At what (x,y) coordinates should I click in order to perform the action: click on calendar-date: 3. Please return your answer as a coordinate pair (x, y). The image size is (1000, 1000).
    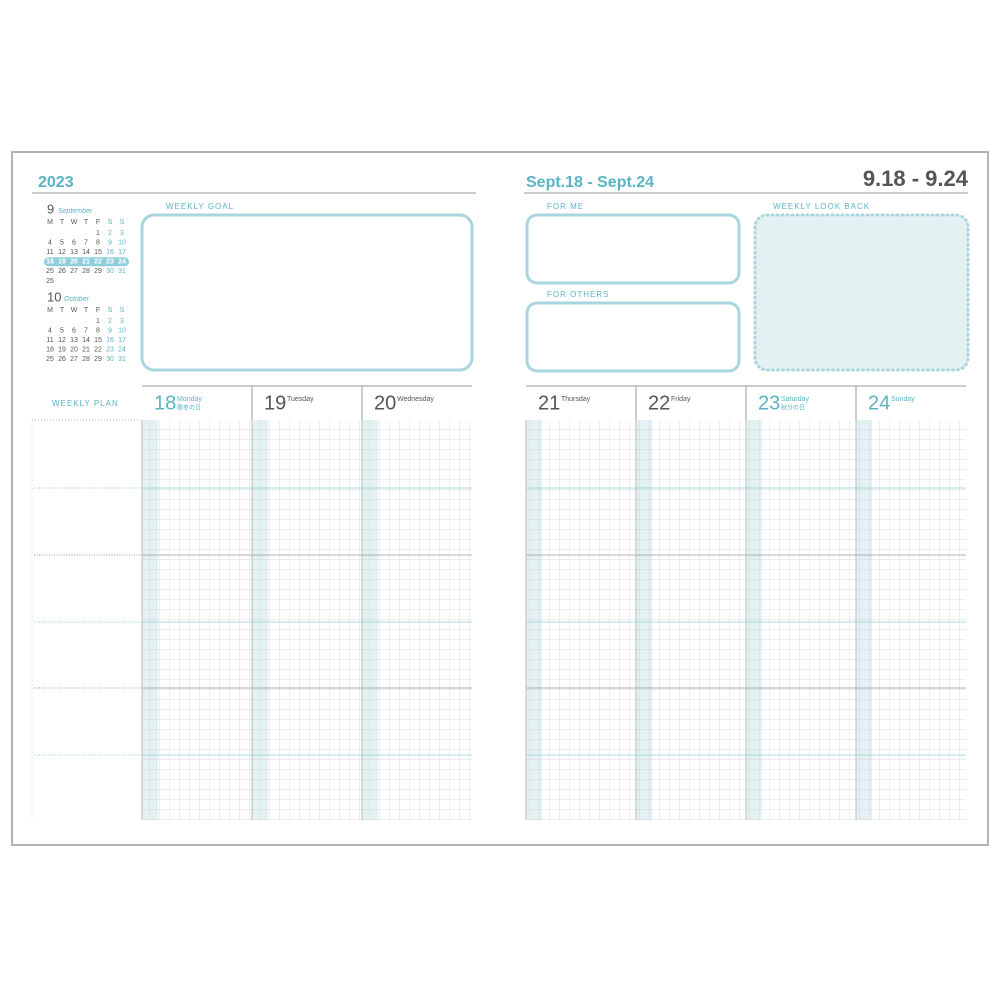
    Looking at the image, I should click on (122, 321).